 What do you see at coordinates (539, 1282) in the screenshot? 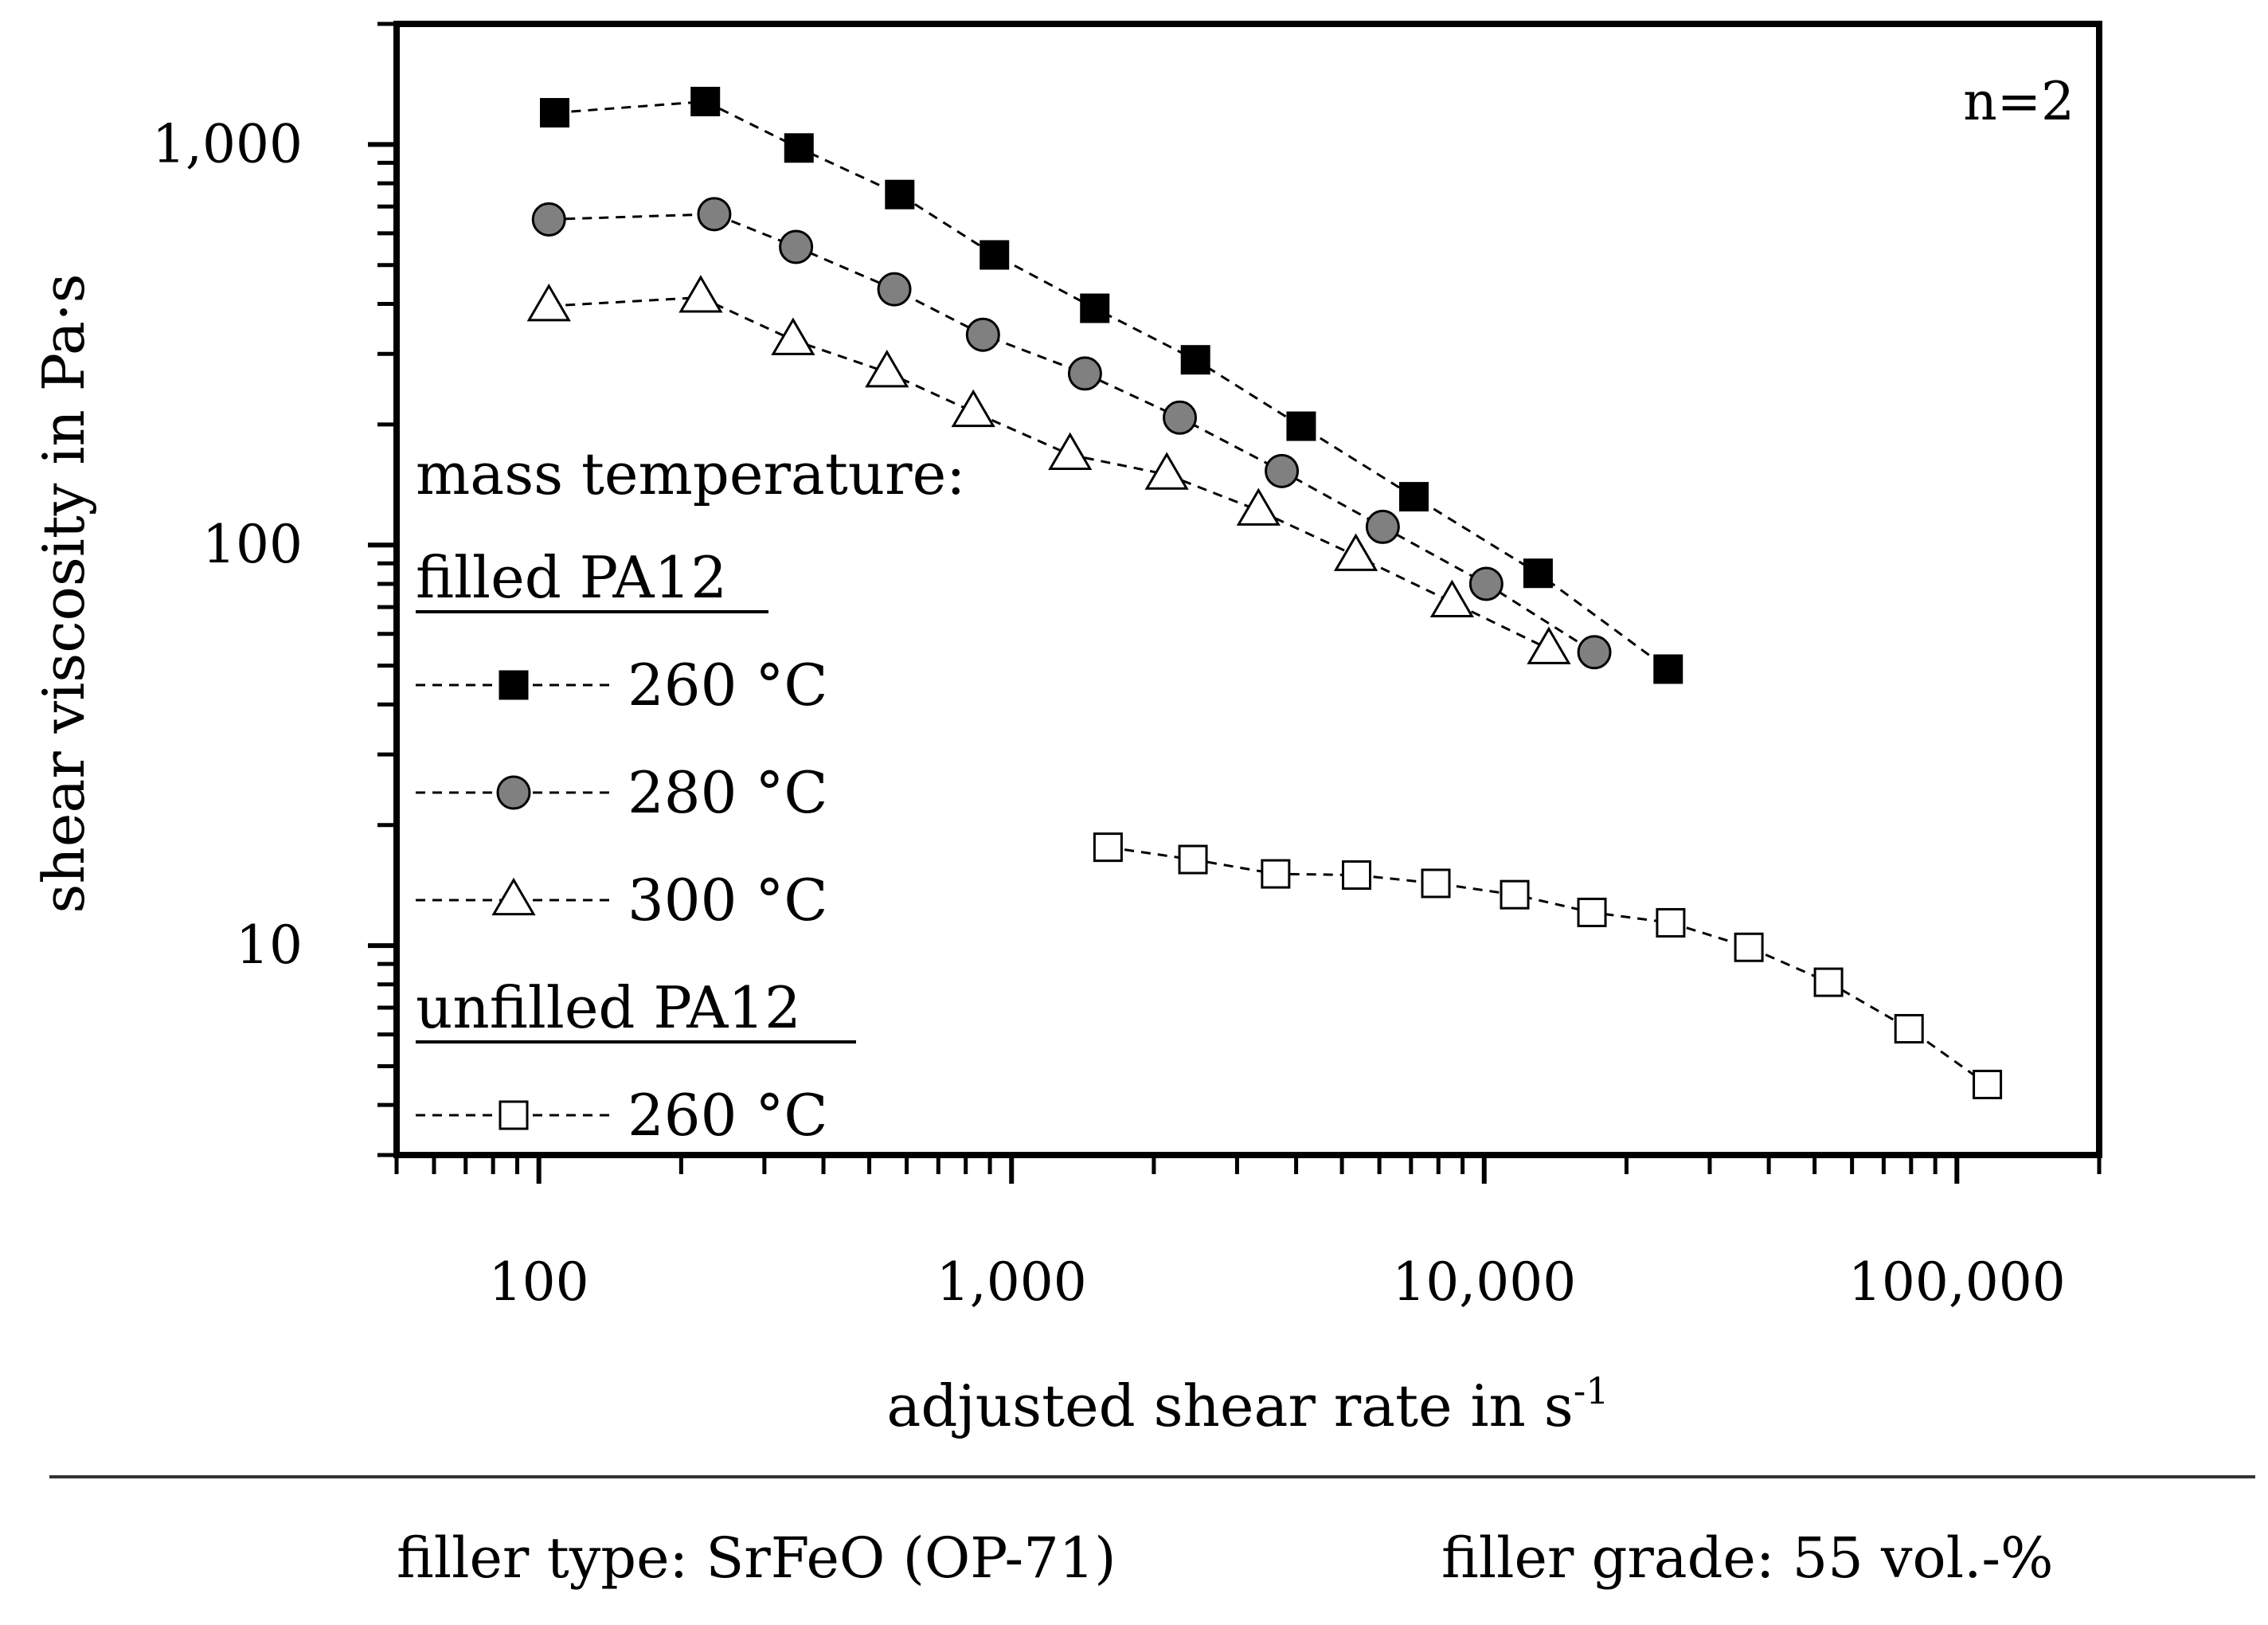
I see `x-tick-label: 100` at bounding box center [539, 1282].